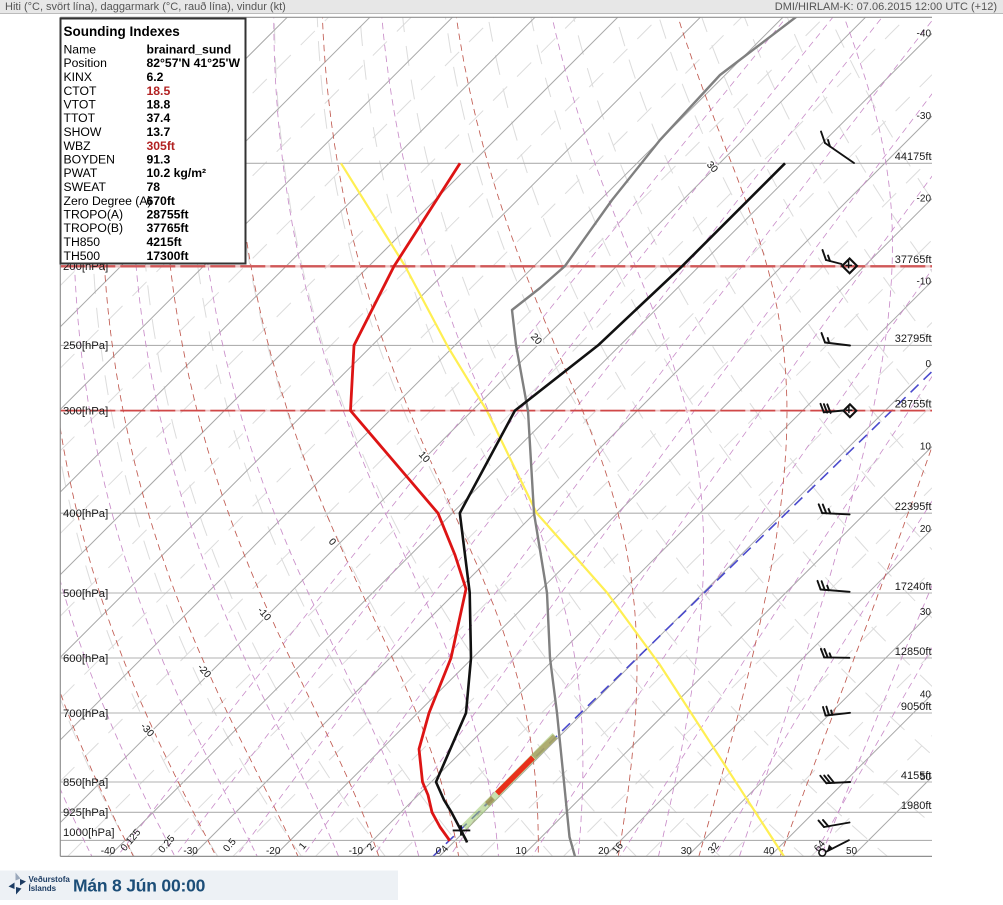 Image resolution: width=1003 pixels, height=905 pixels. I want to click on svg-text: 400[hPa], so click(85, 514).